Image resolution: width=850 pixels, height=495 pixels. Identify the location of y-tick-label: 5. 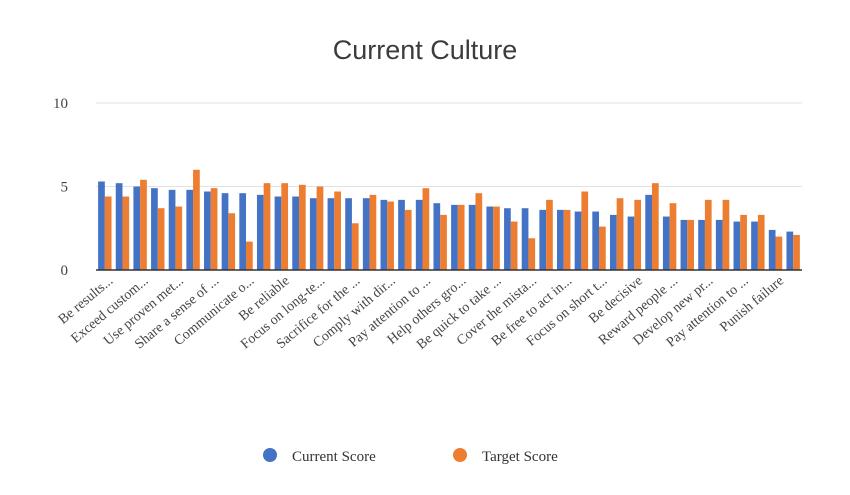
(65, 188).